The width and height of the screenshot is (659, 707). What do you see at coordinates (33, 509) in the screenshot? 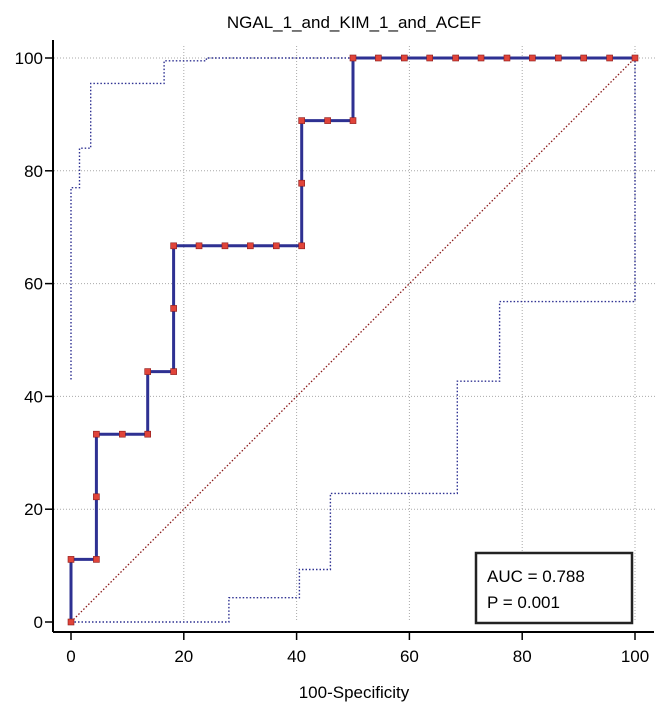
I see `y-tick-label: 20` at bounding box center [33, 509].